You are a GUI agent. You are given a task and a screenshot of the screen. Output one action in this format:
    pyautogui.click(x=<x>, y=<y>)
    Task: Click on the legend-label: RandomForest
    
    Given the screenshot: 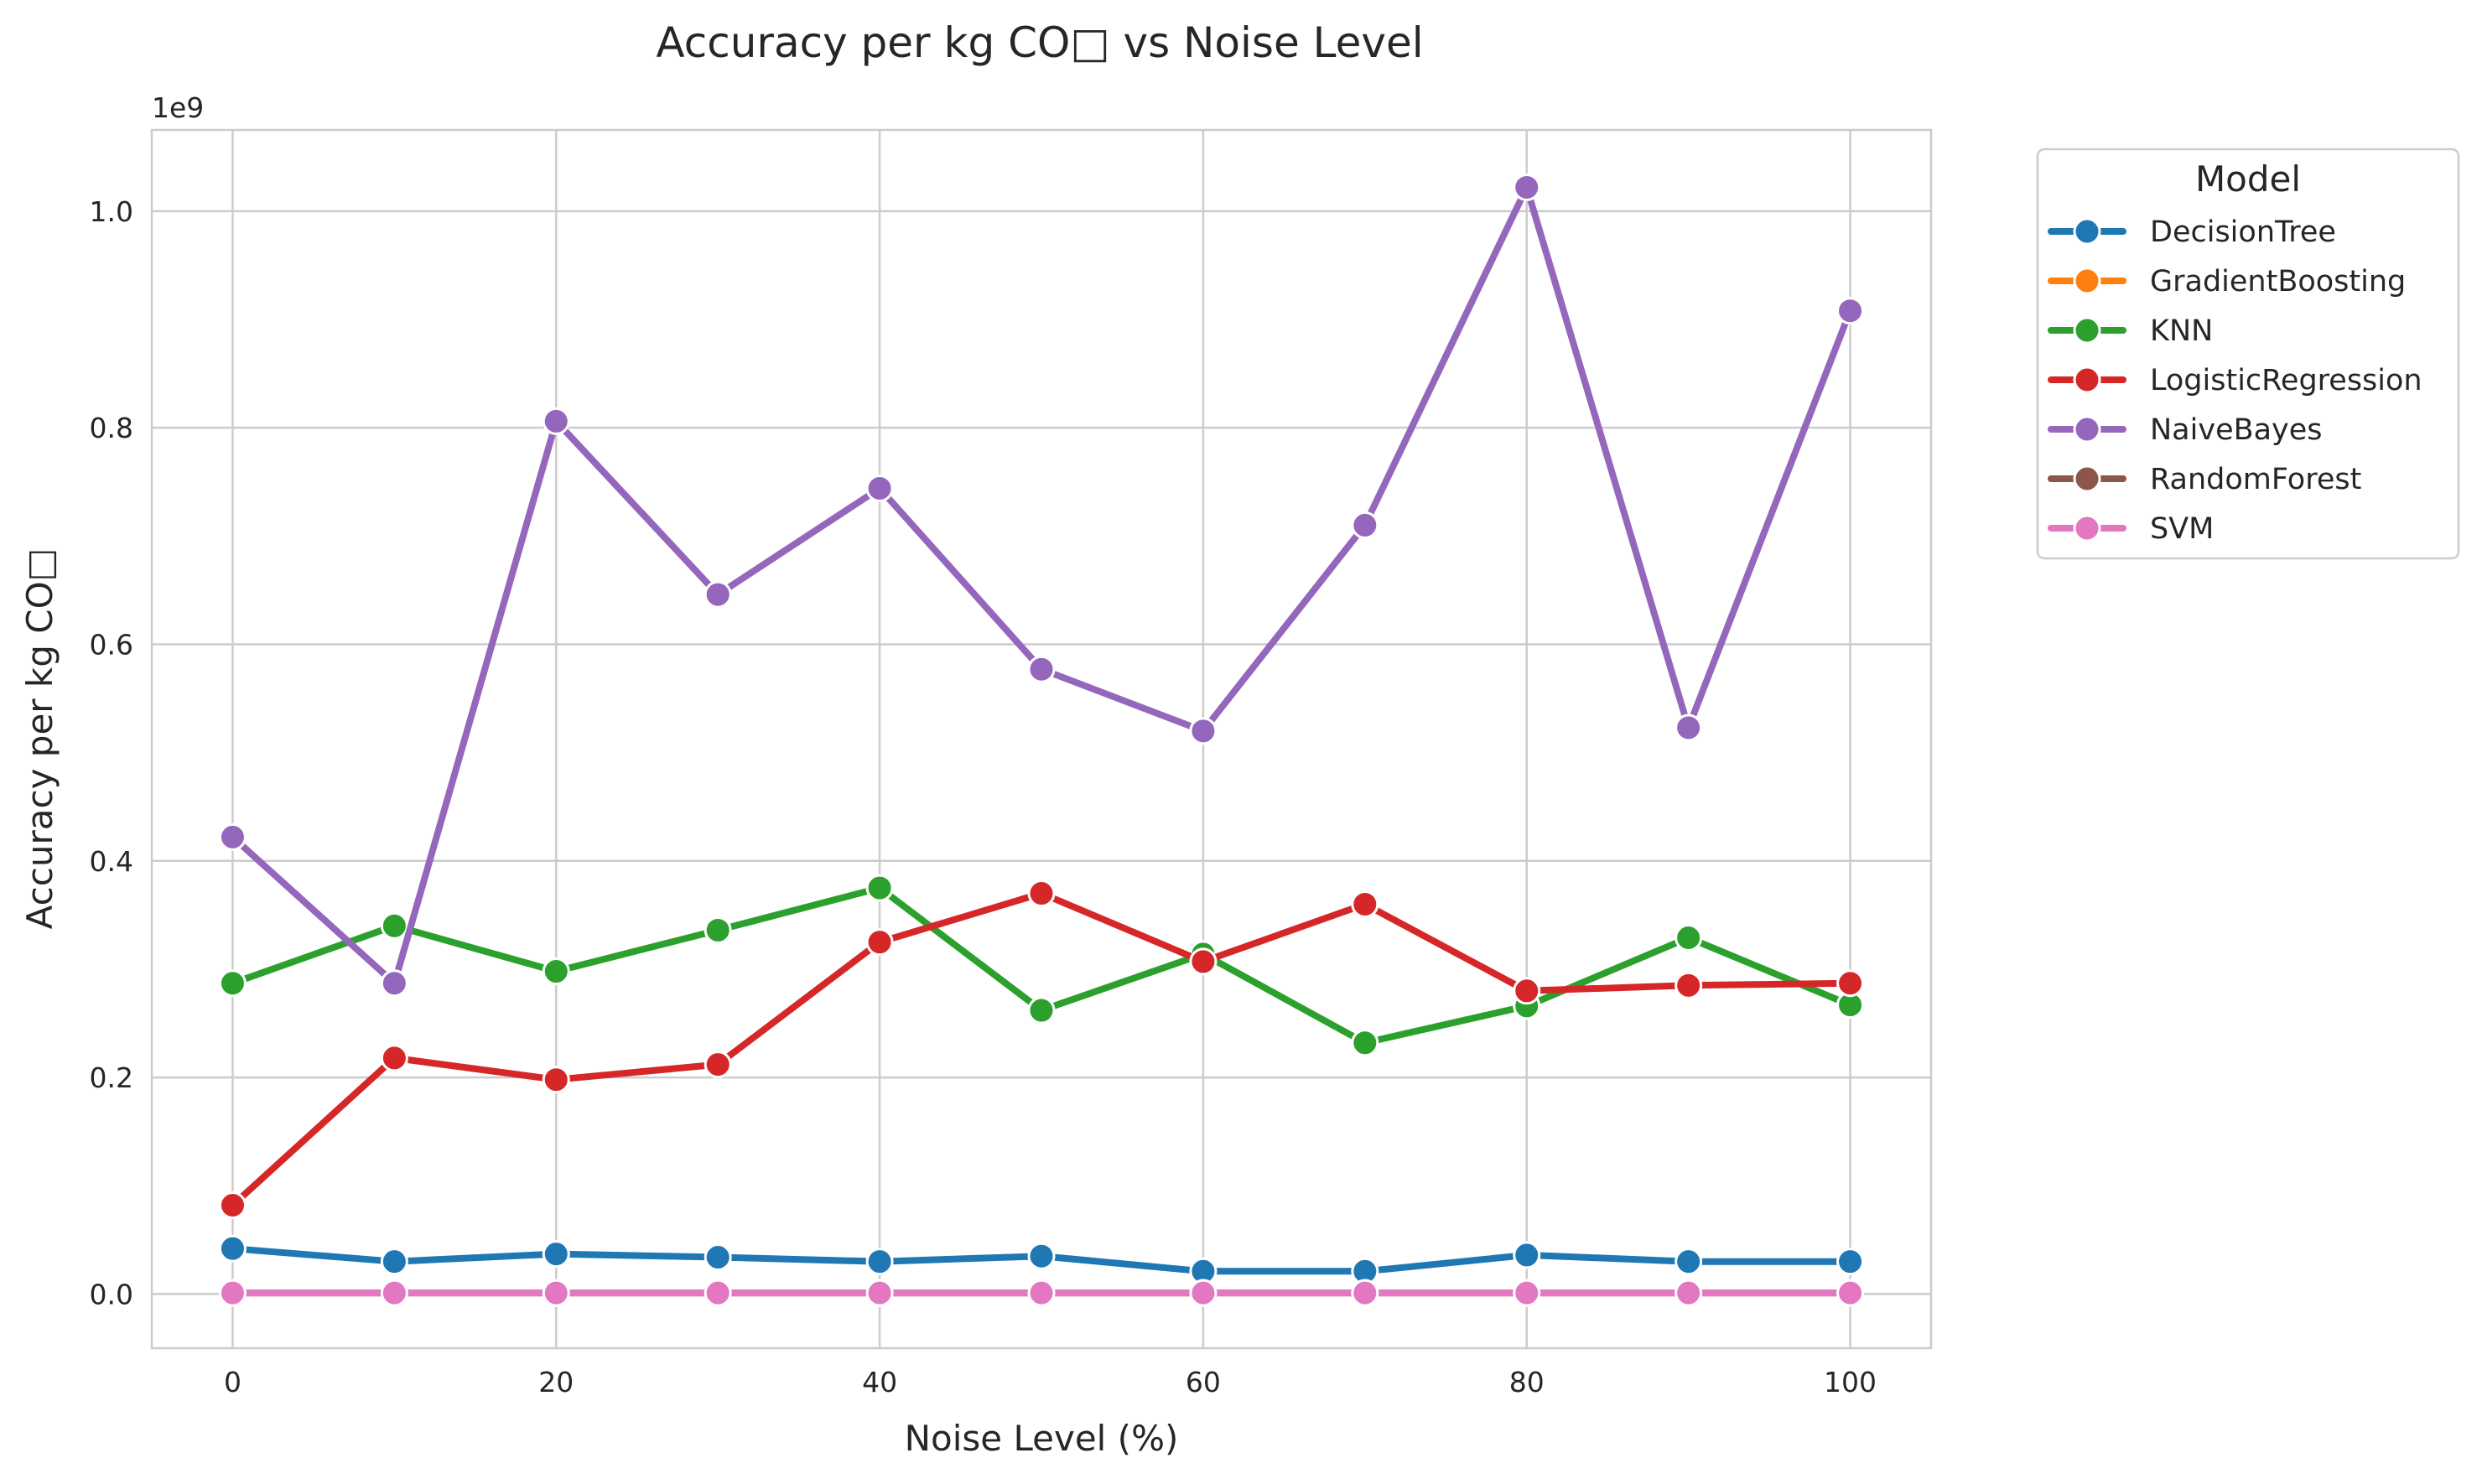 What is the action you would take?
    pyautogui.click(x=2256, y=479)
    